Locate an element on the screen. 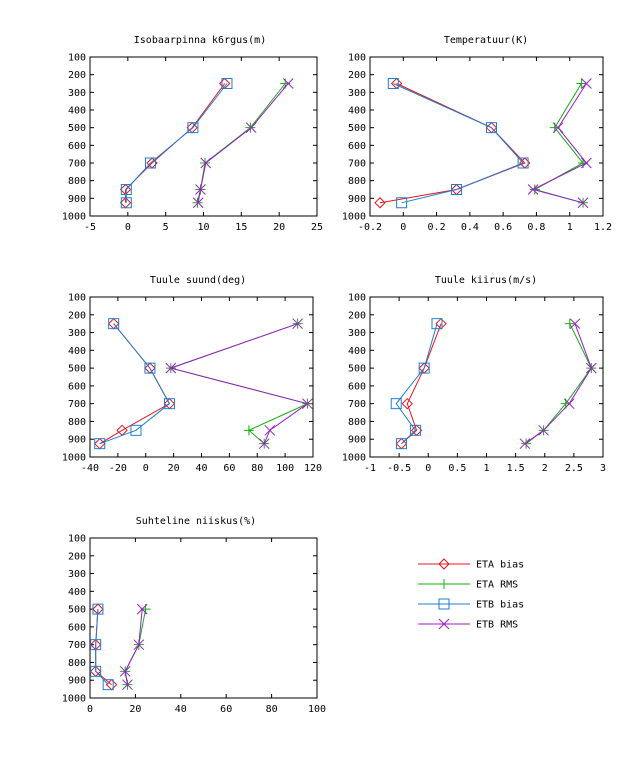 The height and width of the screenshot is (768, 640). series-line-etb-rms is located at coordinates (558, 384).